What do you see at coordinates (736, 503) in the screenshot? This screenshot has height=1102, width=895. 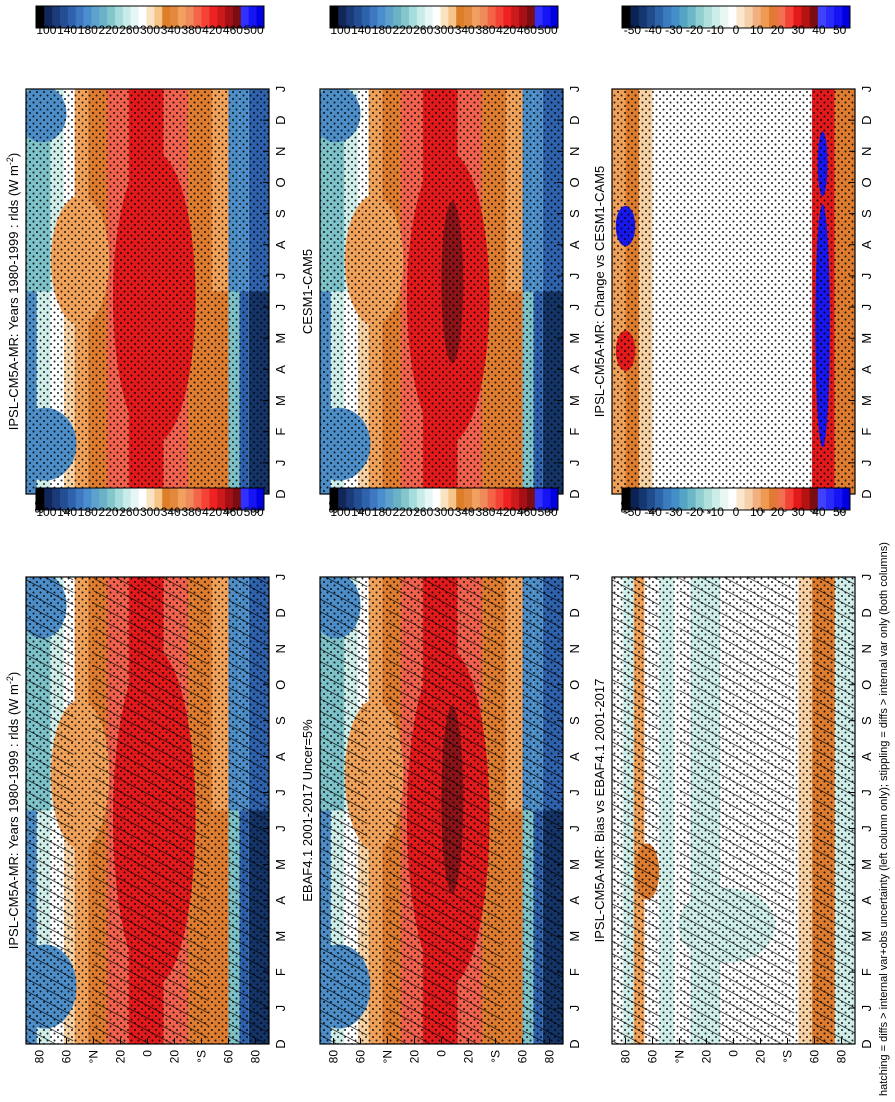 I see `colorbar-bias: 50 40 30 20 10 0 -10-20-30-40-50` at bounding box center [736, 503].